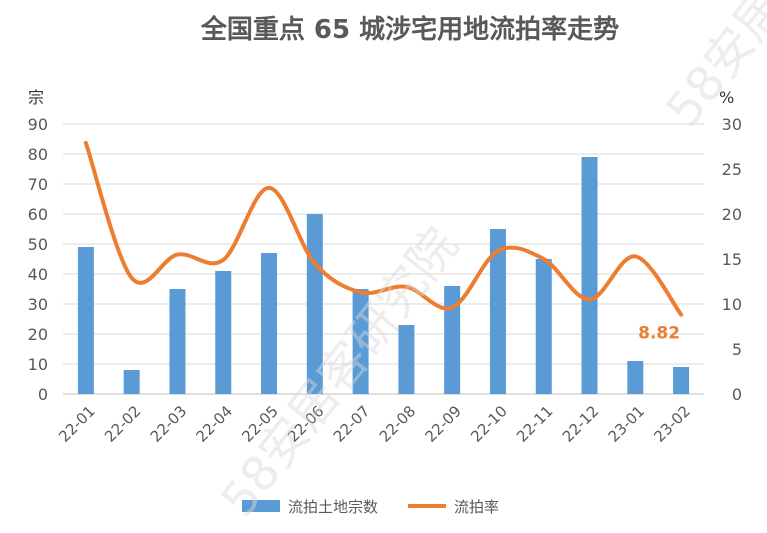 The height and width of the screenshot is (533, 767). I want to click on left-tick-label: 70, so click(38, 184).